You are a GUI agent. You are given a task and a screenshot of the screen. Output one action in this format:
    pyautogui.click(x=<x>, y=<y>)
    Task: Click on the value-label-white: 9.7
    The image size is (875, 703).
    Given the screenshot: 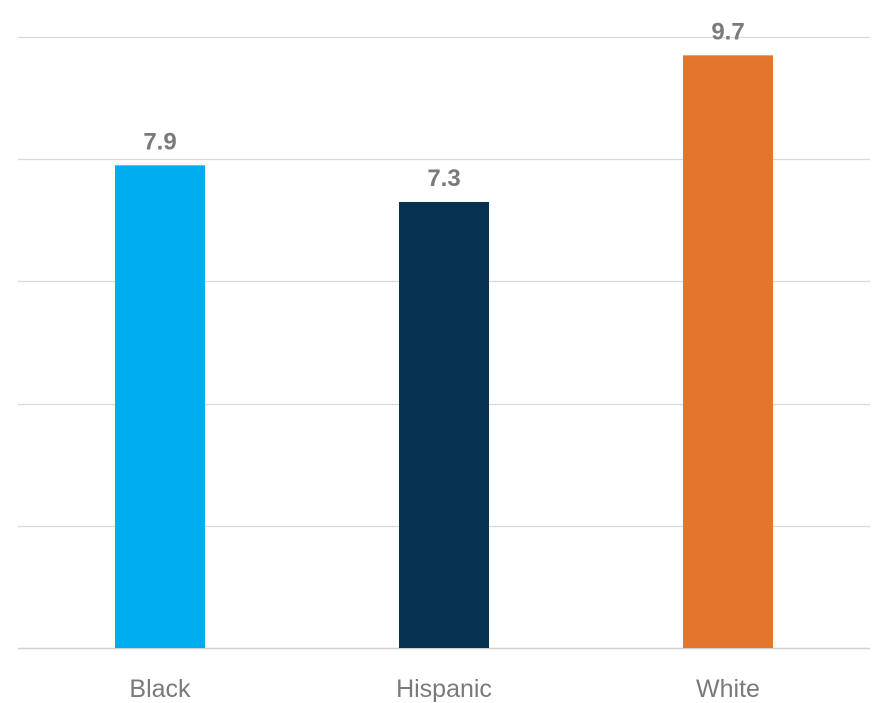 What is the action you would take?
    pyautogui.click(x=727, y=31)
    